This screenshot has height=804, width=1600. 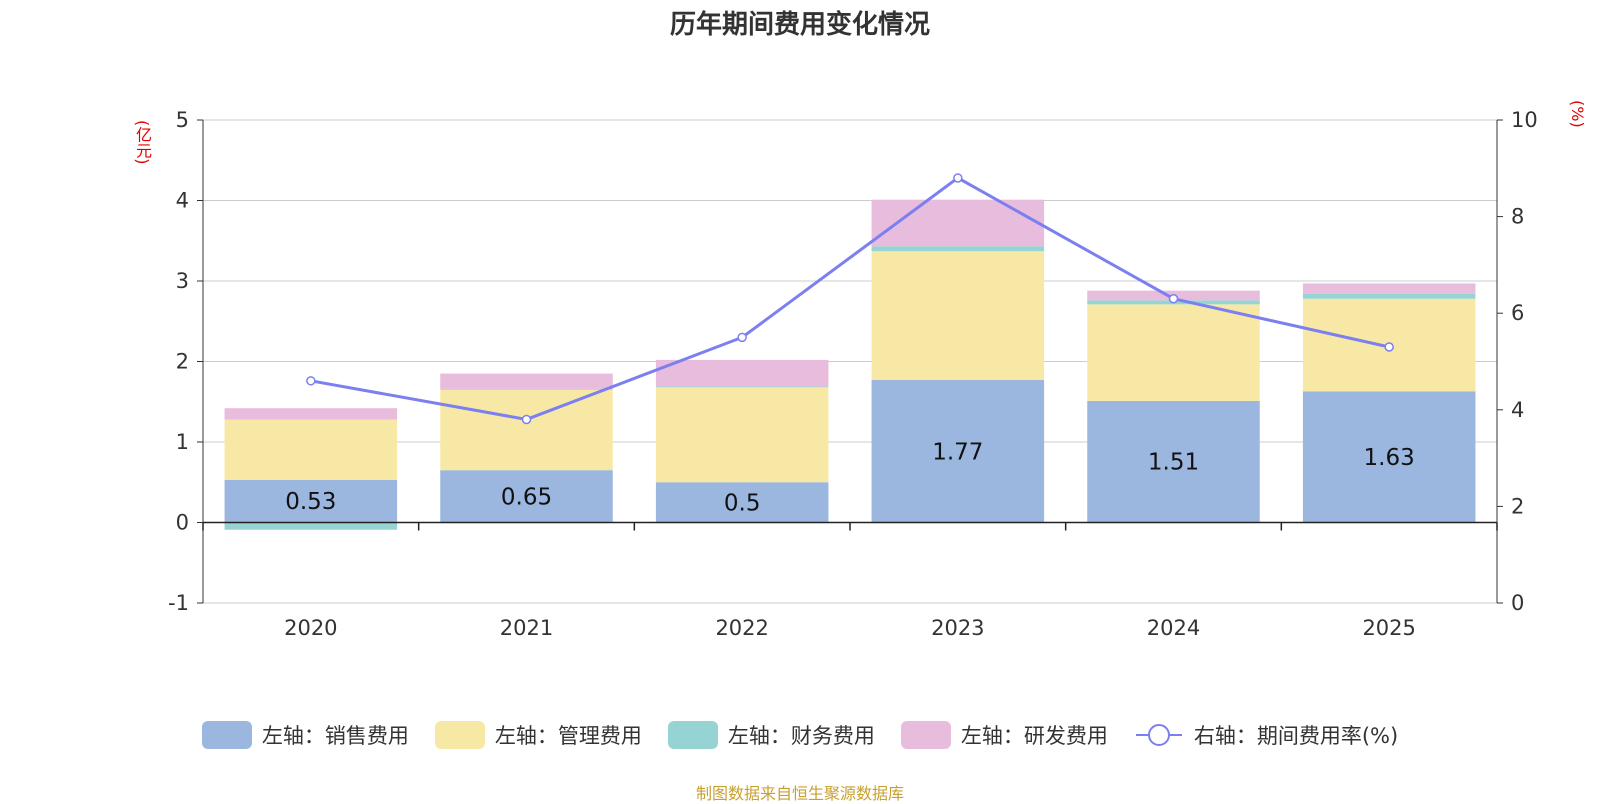 What do you see at coordinates (1517, 410) in the screenshot?
I see `right-axis-tick-label: 4` at bounding box center [1517, 410].